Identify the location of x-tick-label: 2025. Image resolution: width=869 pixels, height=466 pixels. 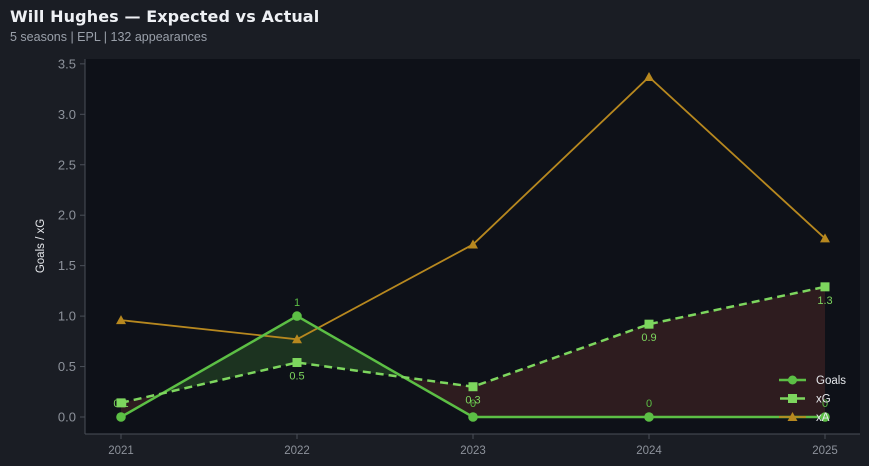
(825, 451).